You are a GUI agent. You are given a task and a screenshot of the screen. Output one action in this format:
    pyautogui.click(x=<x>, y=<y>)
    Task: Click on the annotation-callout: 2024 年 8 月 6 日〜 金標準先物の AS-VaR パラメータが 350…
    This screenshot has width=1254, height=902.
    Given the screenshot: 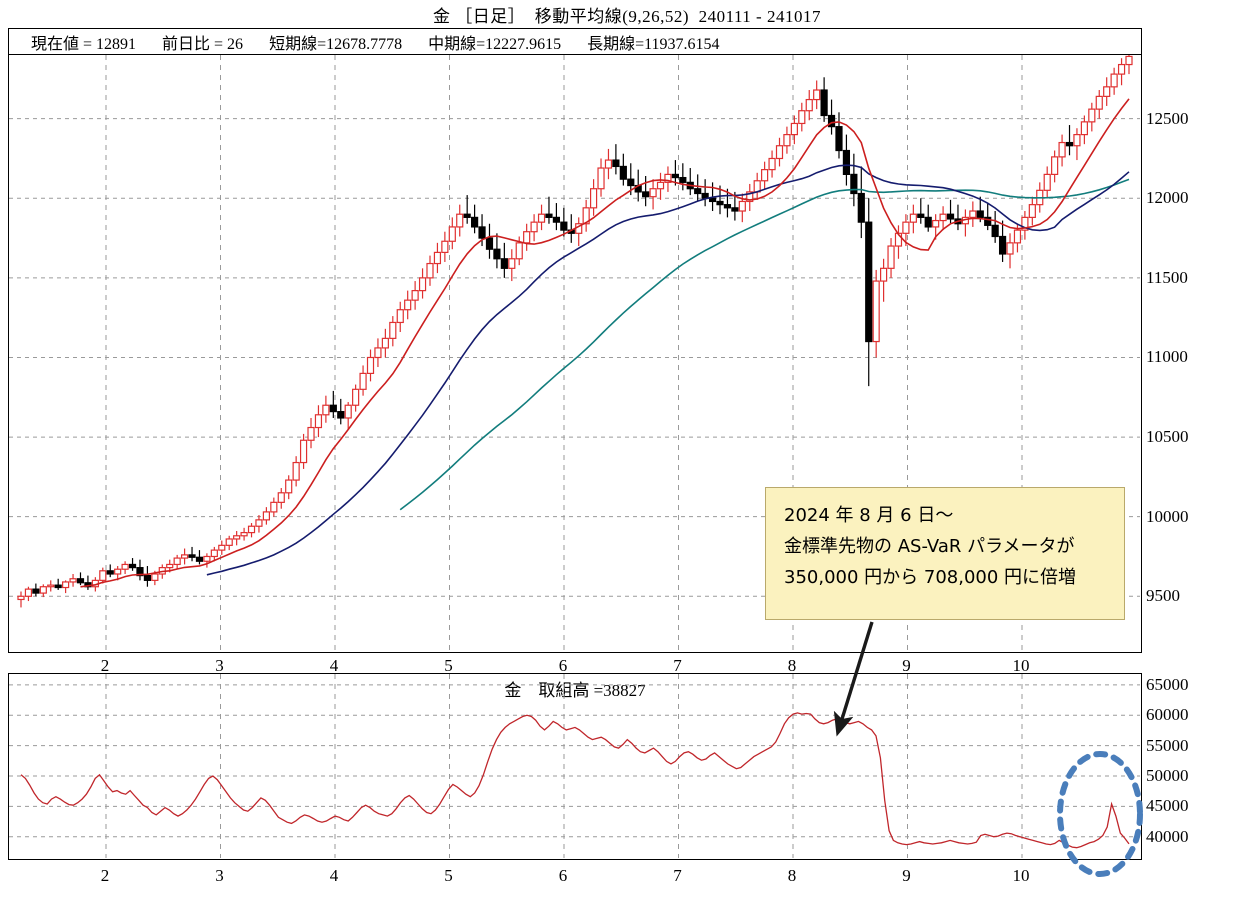 What is the action you would take?
    pyautogui.click(x=945, y=553)
    